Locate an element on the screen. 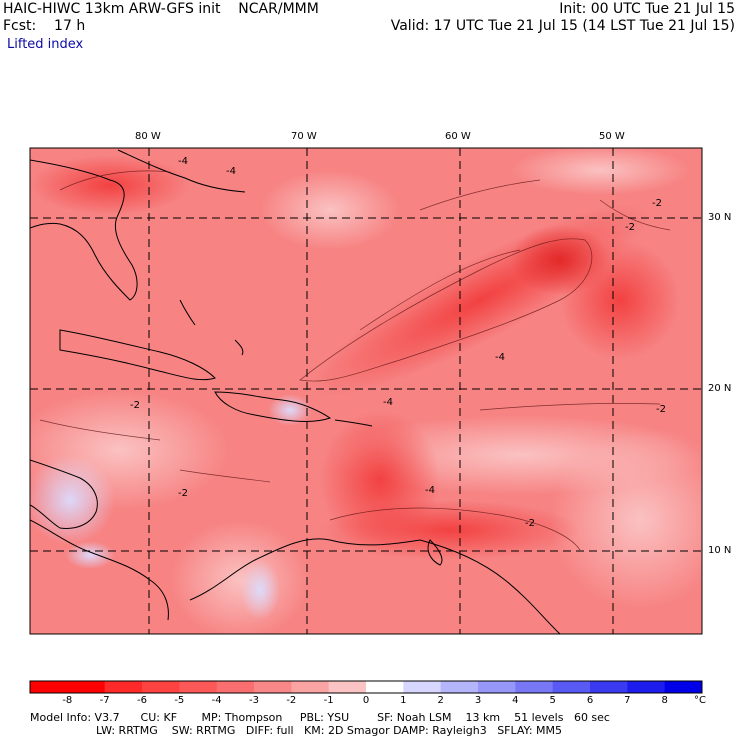  colorbar-tick-label: -5 is located at coordinates (179, 700).